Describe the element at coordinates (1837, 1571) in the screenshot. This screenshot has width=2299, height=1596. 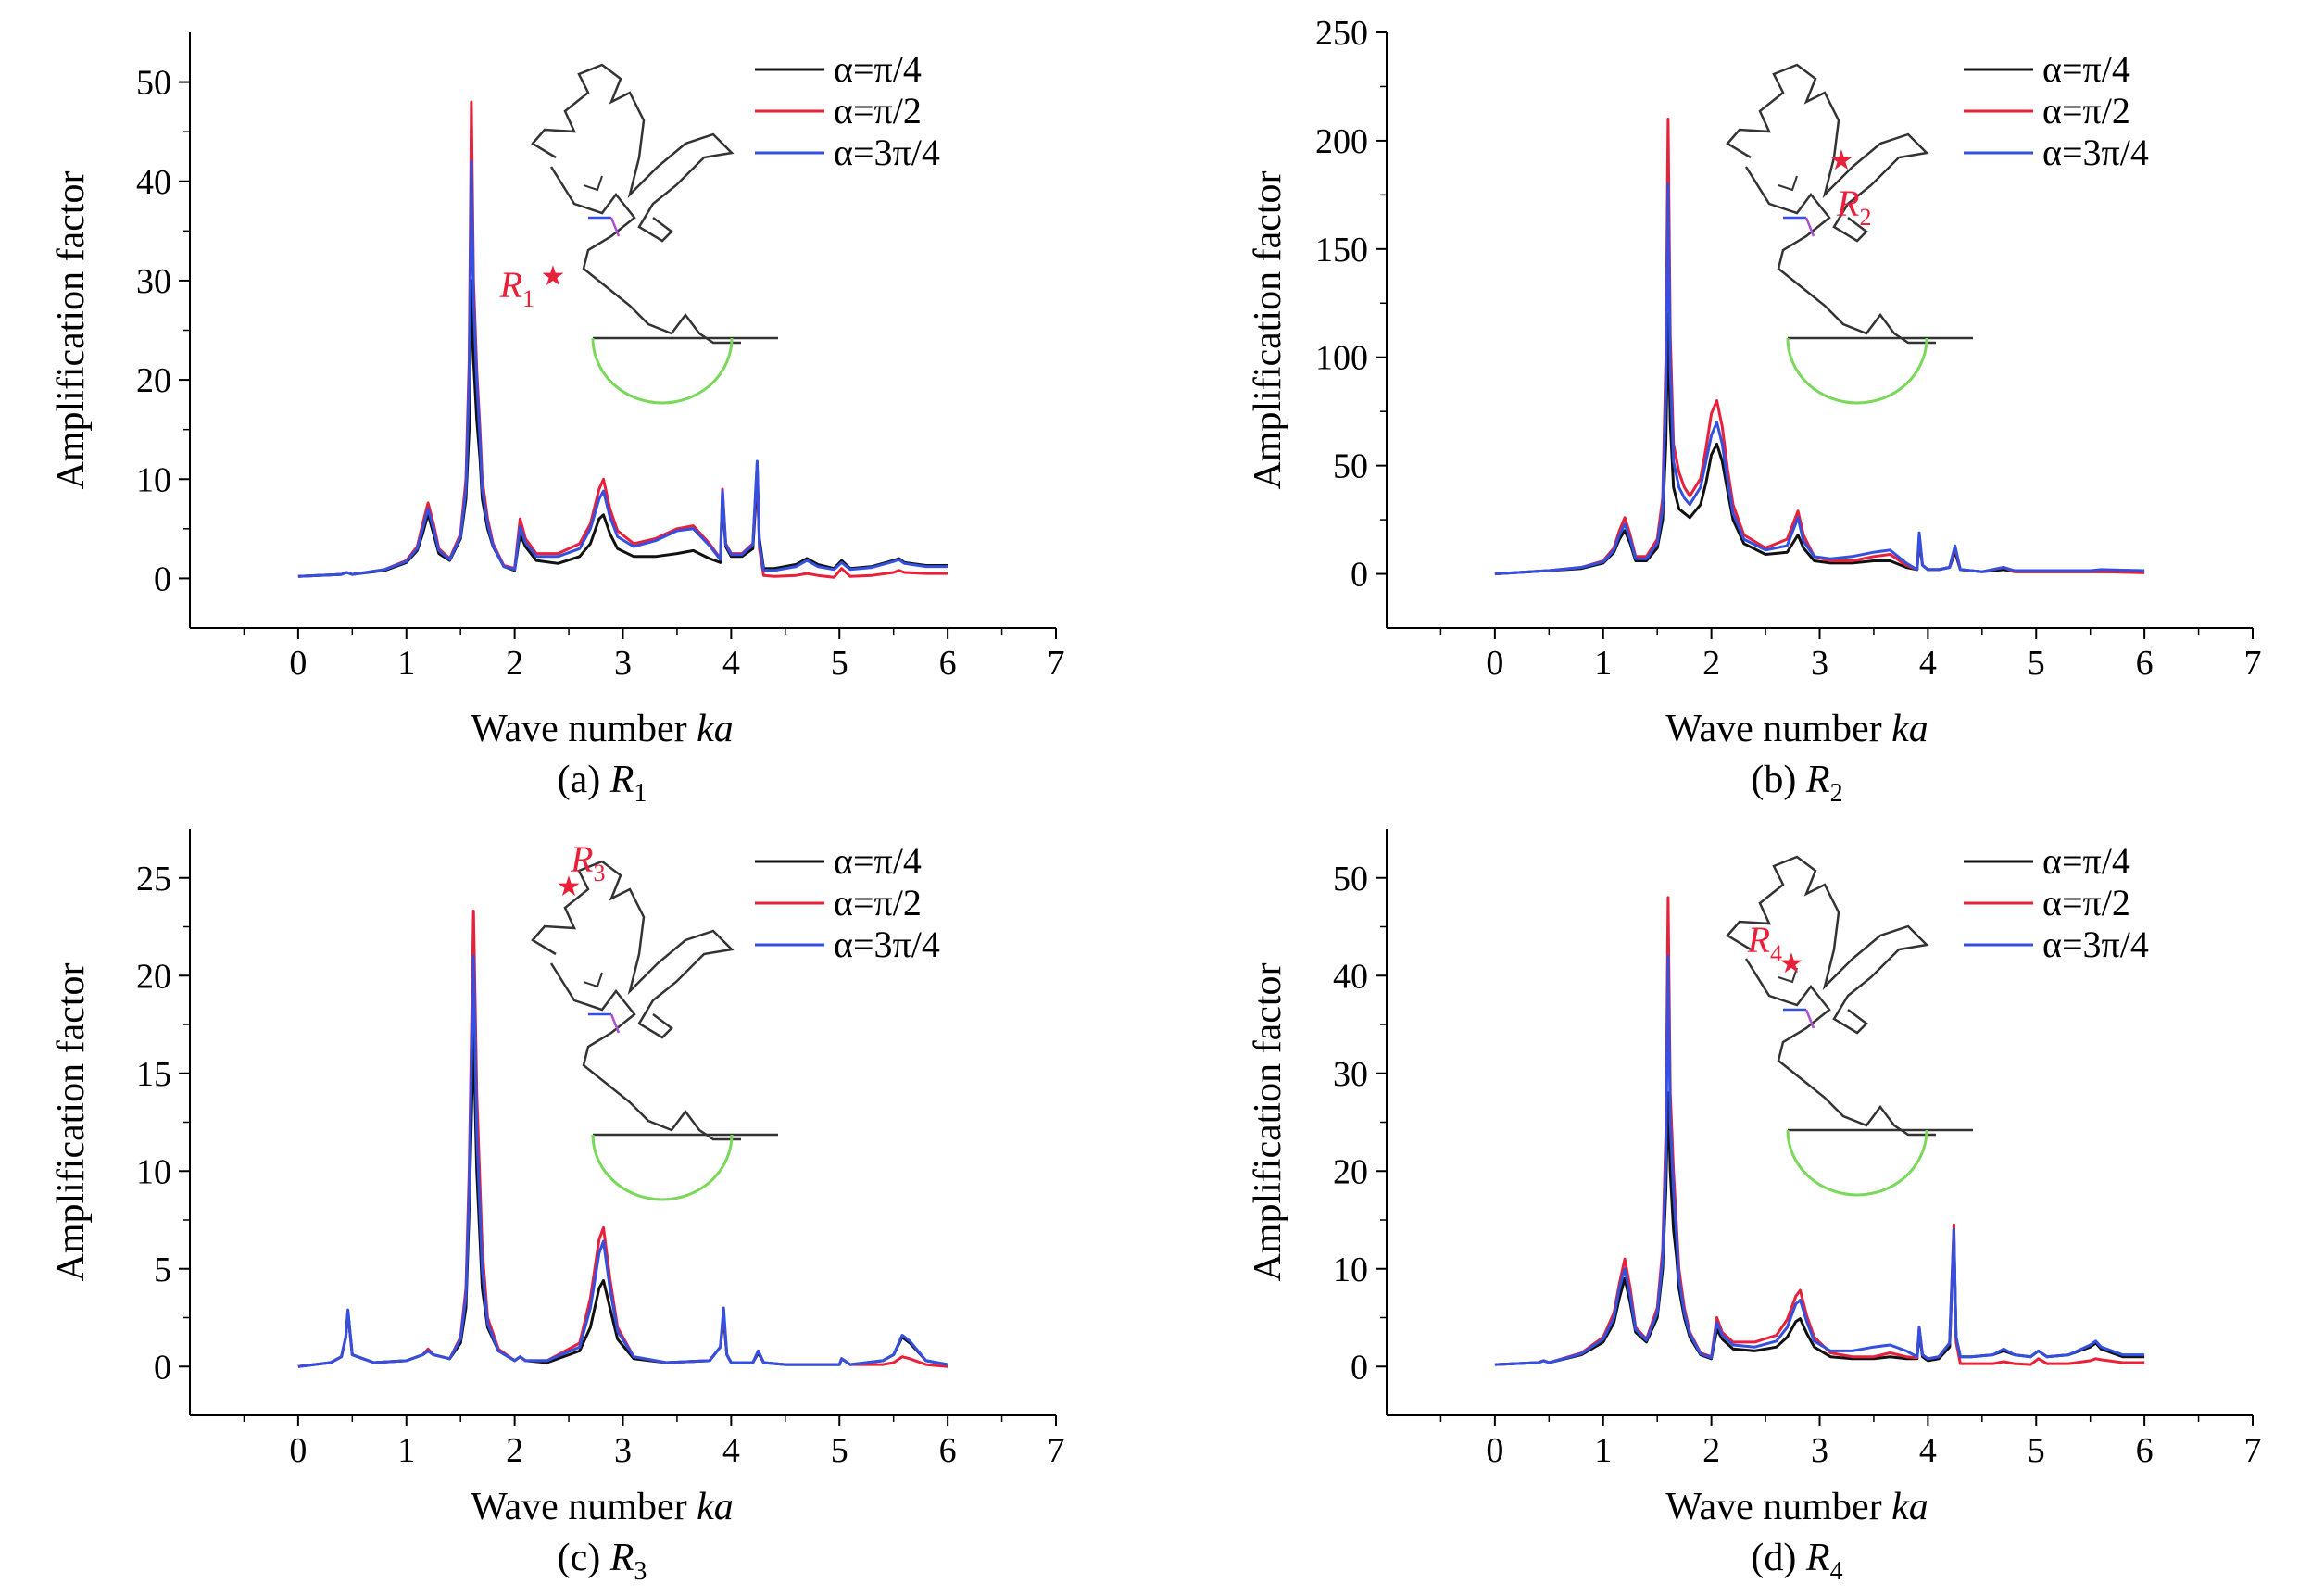
I see `panel-caption-subscript: 4` at that location.